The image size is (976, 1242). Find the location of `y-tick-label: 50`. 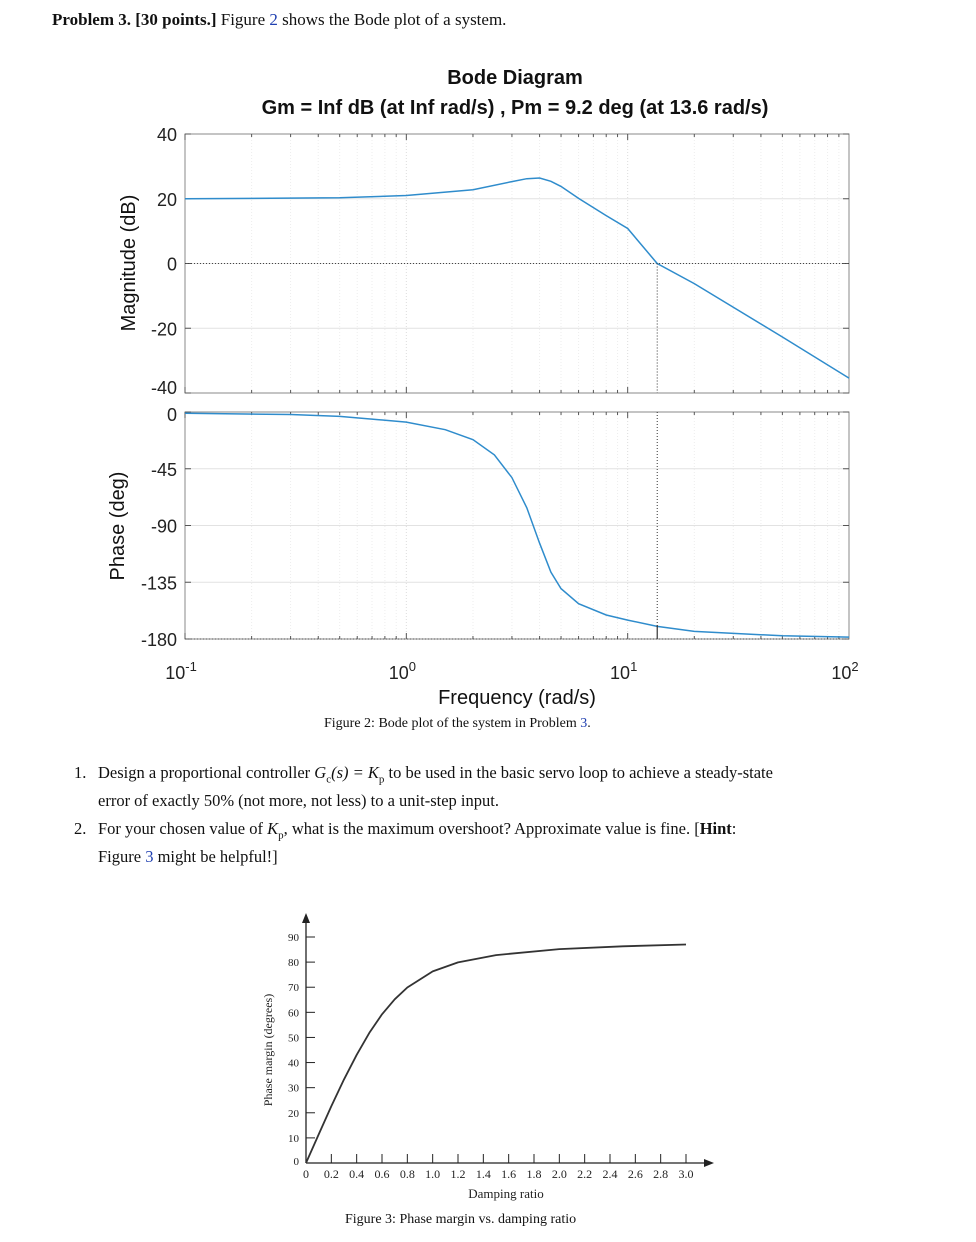

y-tick-label: 50 is located at coordinates (294, 1038).